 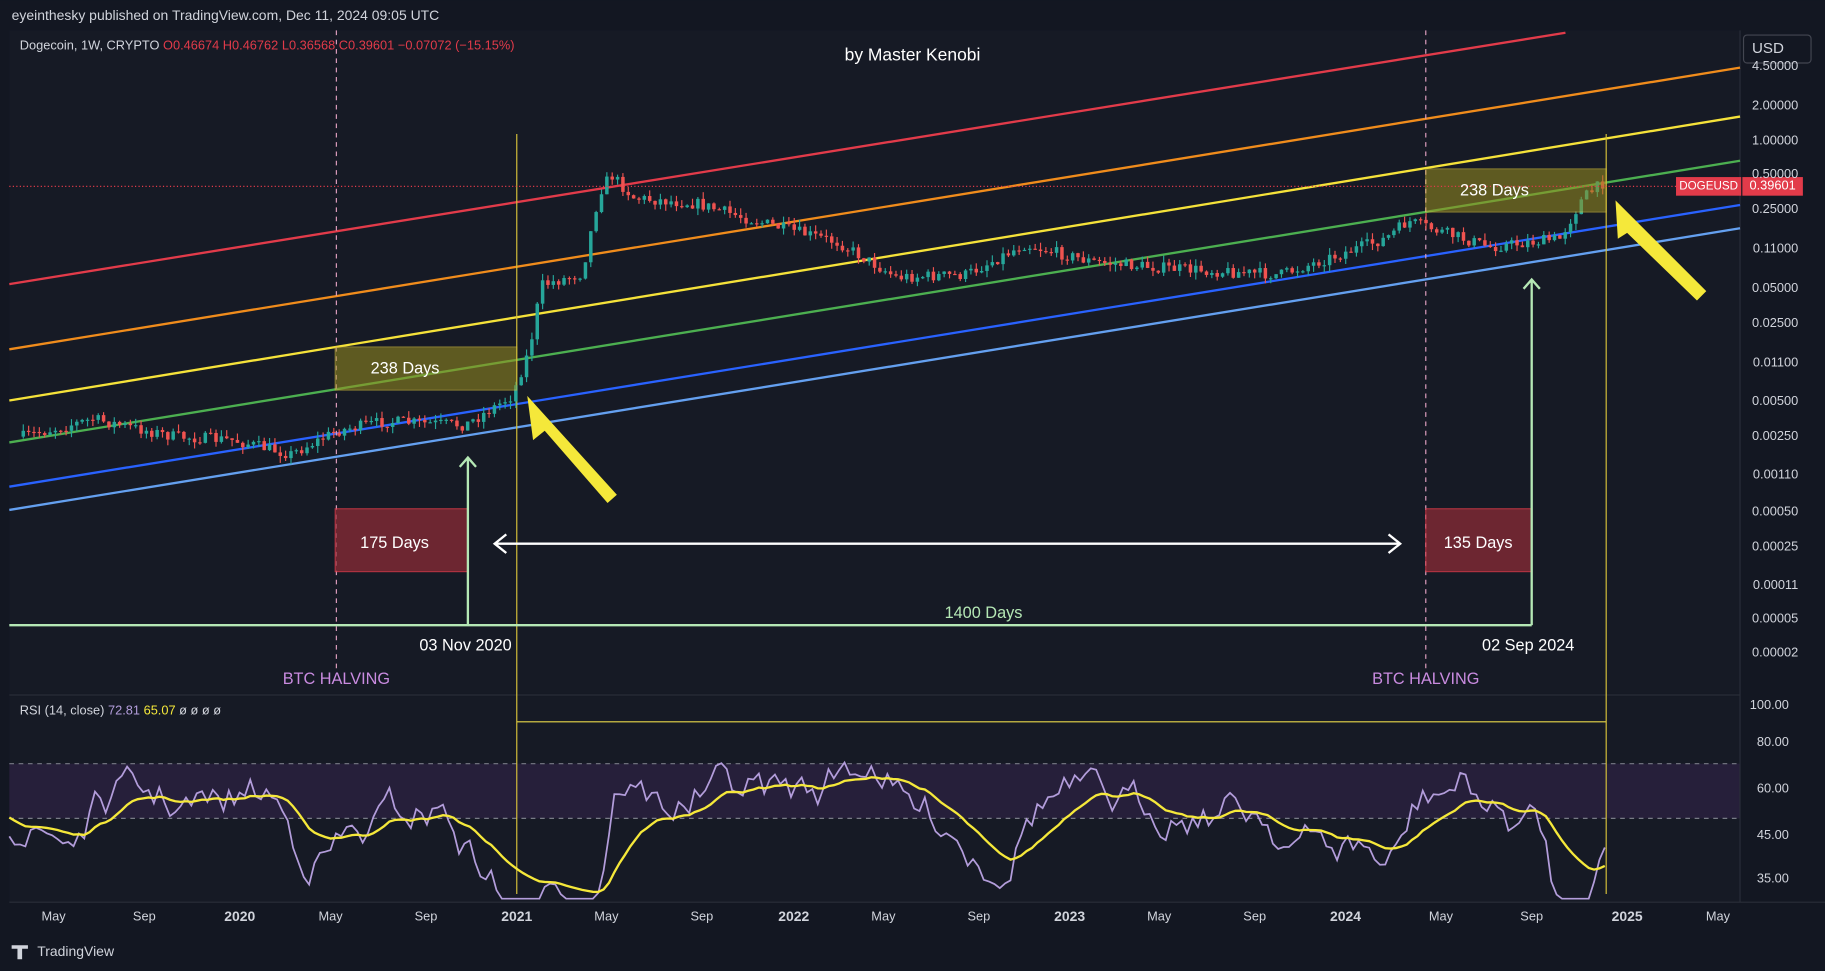 I want to click on span-arrow, so click(x=947, y=543).